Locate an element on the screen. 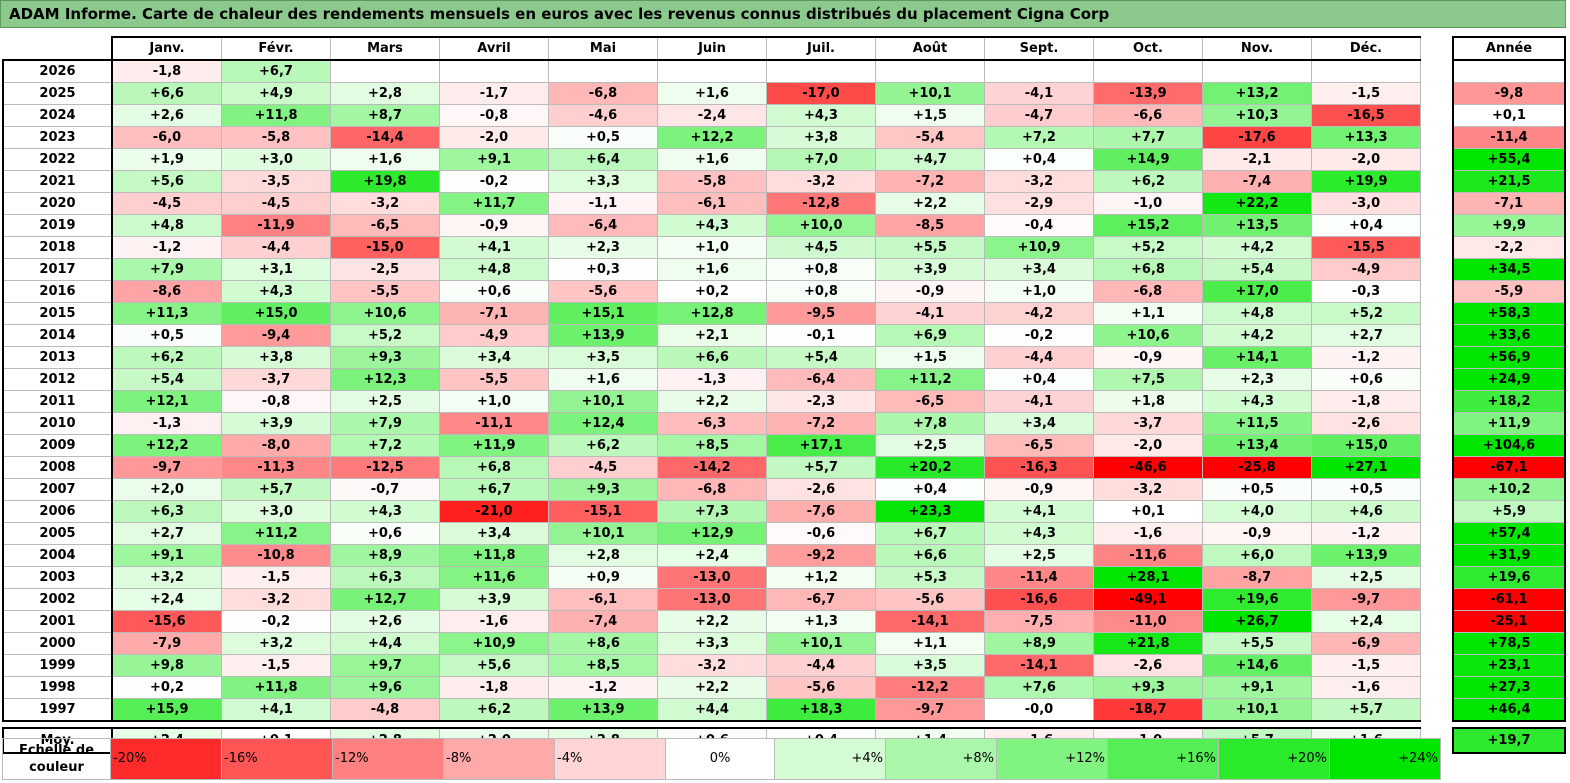 This screenshot has height=783, width=1570. heatmap-cell: -17,0 is located at coordinates (821, 93).